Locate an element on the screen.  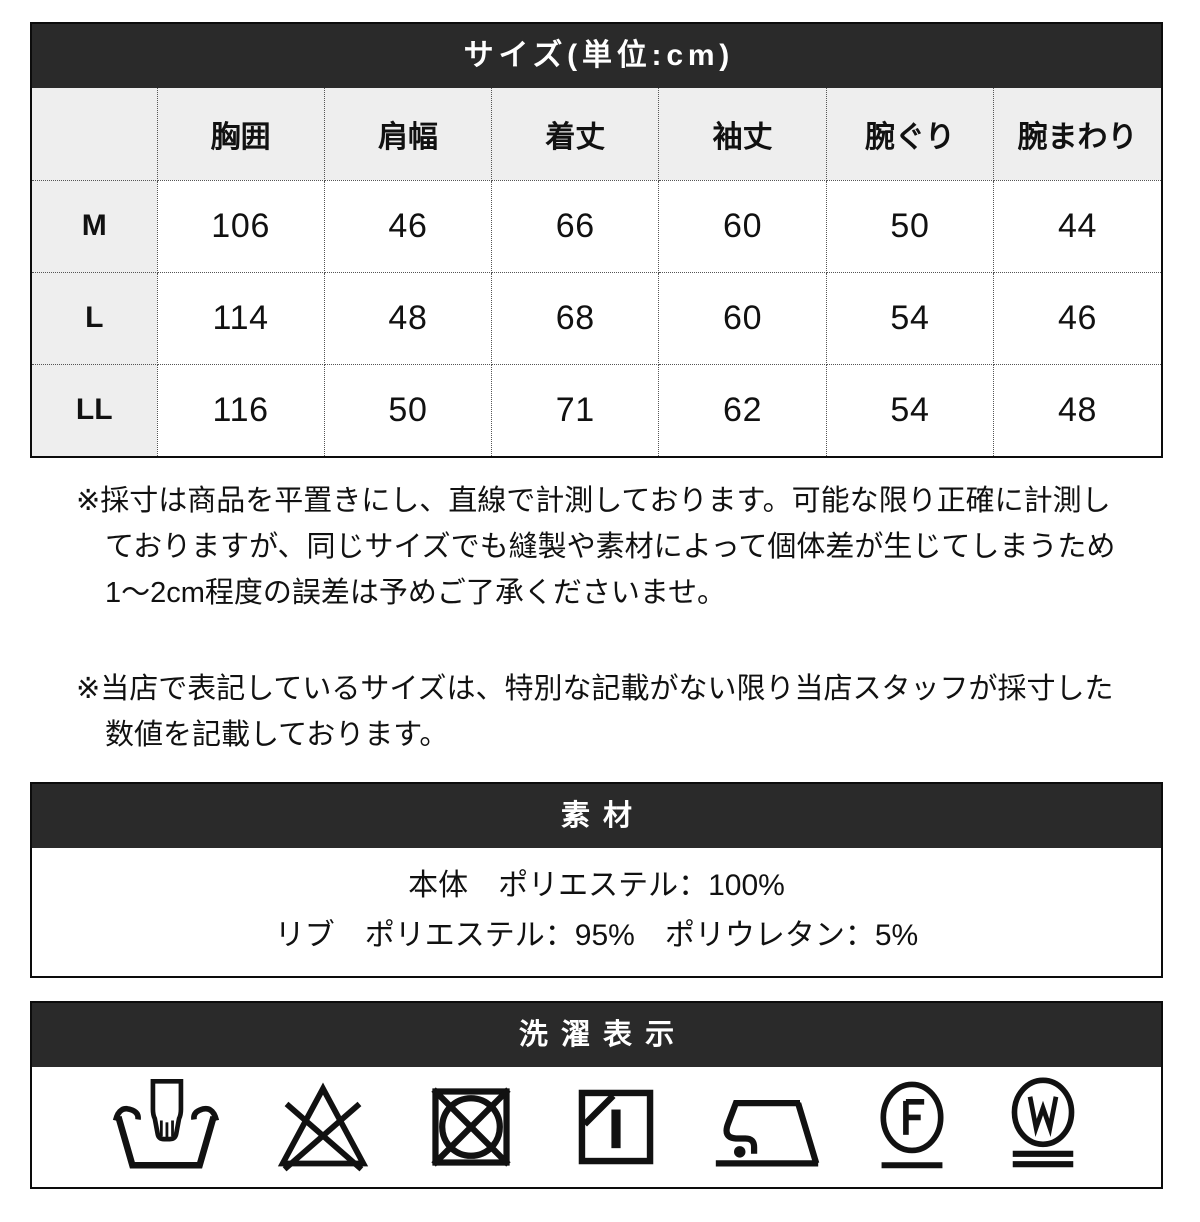
size-value: 62 is located at coordinates (742, 410).